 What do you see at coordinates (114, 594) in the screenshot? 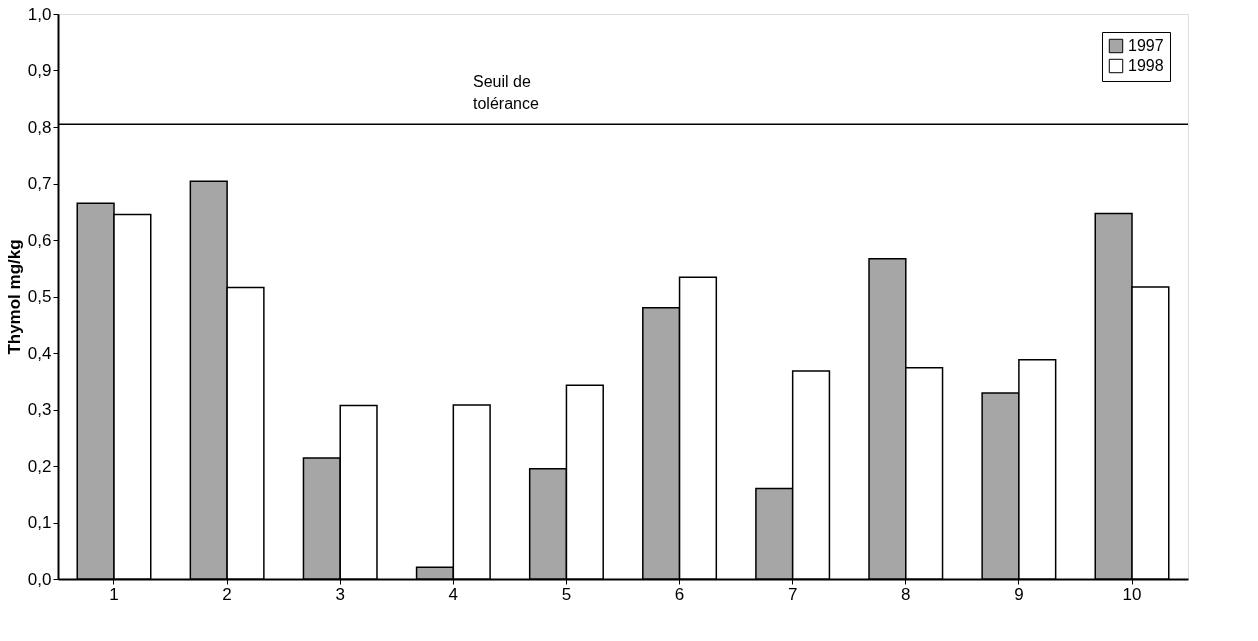
I see `x-tick-label: 1` at bounding box center [114, 594].